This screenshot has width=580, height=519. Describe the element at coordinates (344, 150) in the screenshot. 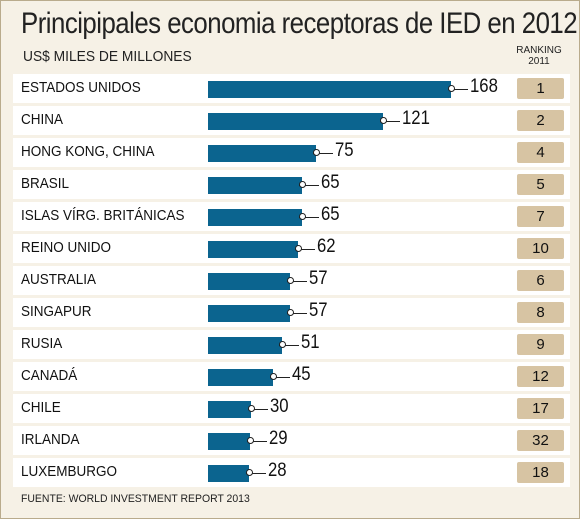

I see `value-label: 75` at that location.